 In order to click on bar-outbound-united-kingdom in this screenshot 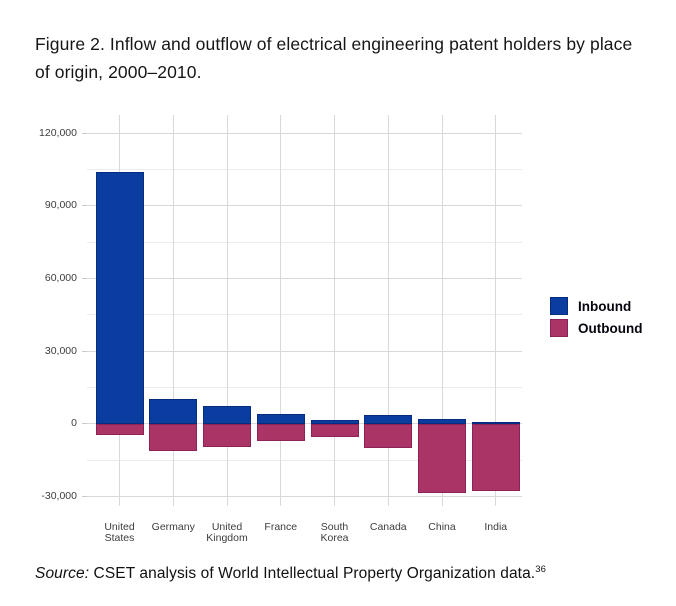, I will do `click(227, 435)`.